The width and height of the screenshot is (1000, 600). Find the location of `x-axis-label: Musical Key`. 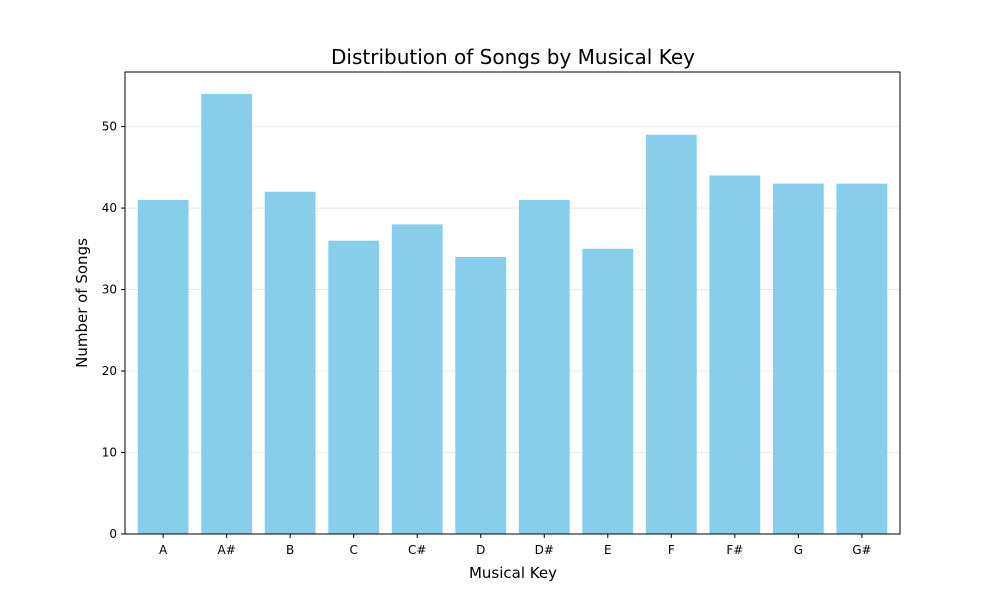

x-axis-label: Musical Key is located at coordinates (513, 573).